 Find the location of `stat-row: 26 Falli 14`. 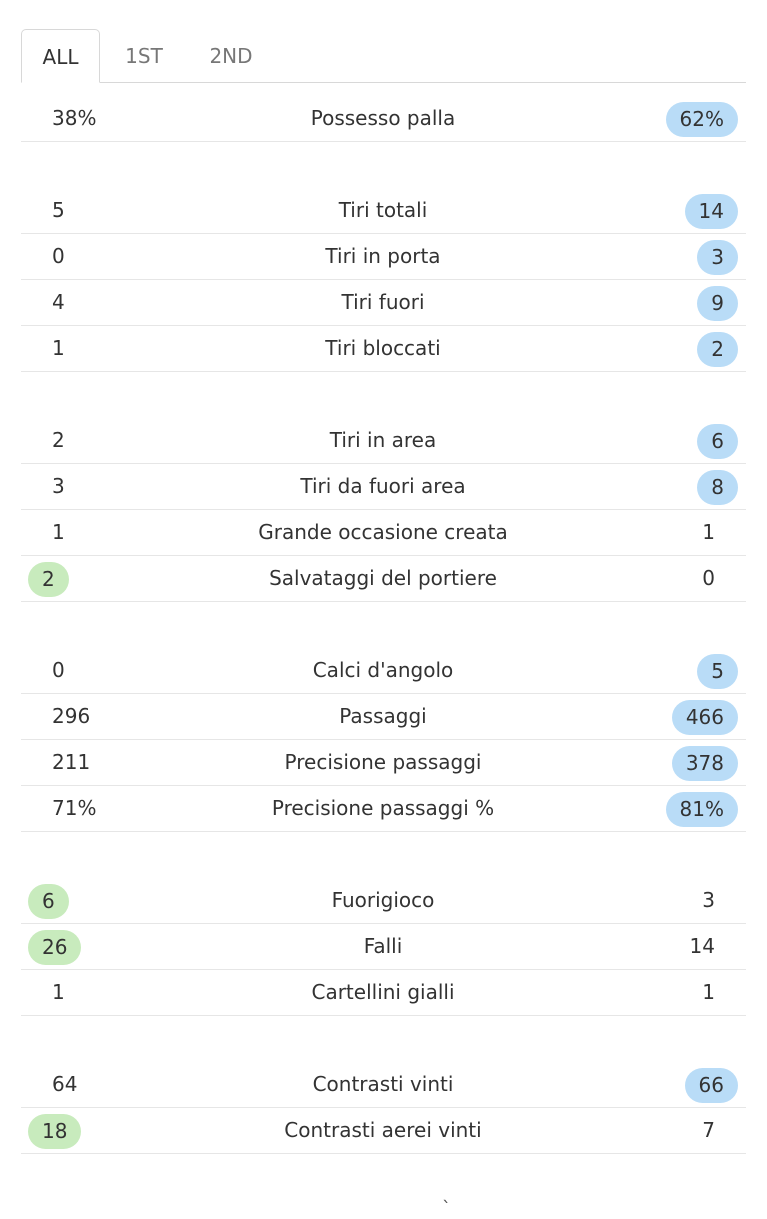

stat-row: 26 Falli 14 is located at coordinates (383, 947).